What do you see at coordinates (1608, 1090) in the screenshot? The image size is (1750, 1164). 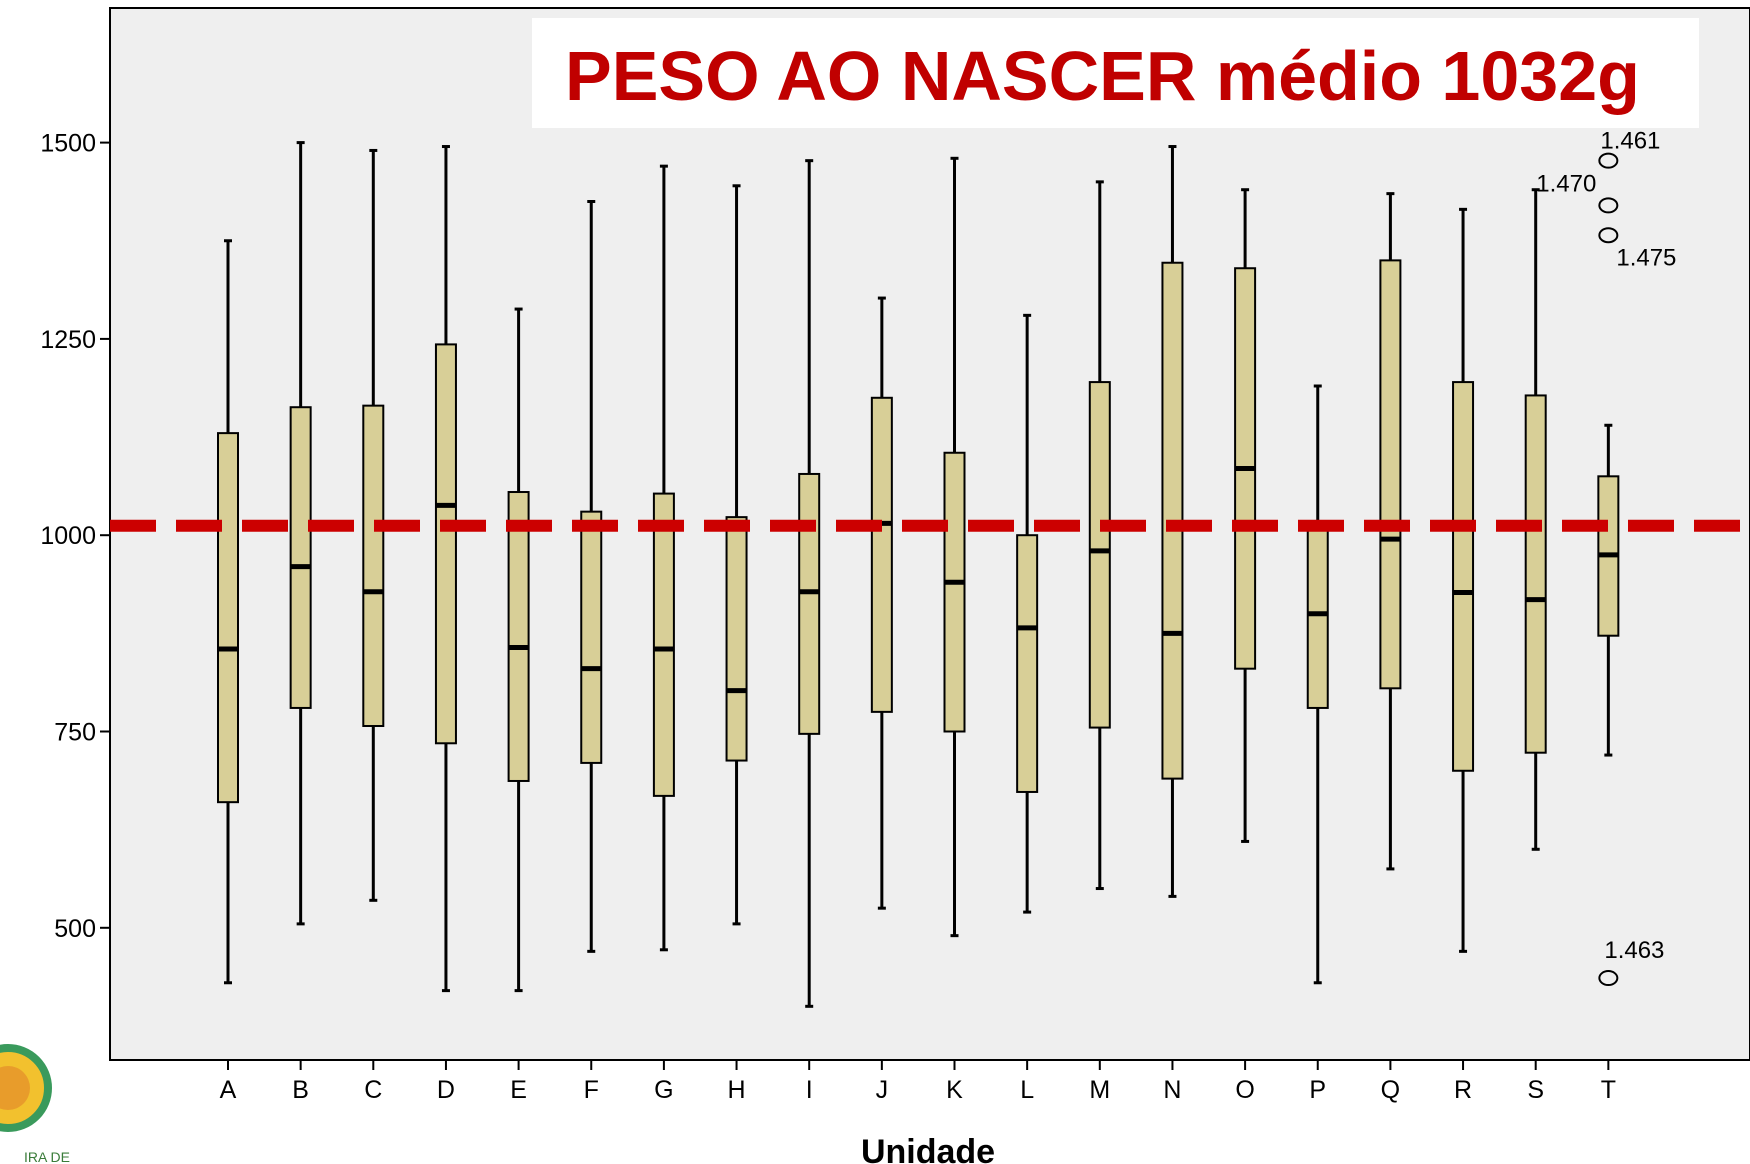 I see `x-tick-label: T` at bounding box center [1608, 1090].